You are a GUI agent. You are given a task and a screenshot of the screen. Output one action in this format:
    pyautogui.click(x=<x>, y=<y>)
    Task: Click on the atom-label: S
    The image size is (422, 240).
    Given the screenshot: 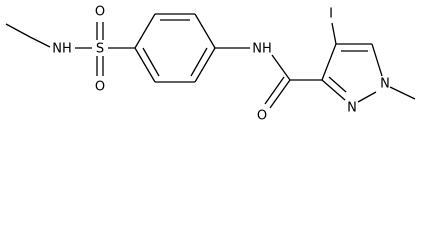 What is the action you would take?
    pyautogui.click(x=100, y=49)
    